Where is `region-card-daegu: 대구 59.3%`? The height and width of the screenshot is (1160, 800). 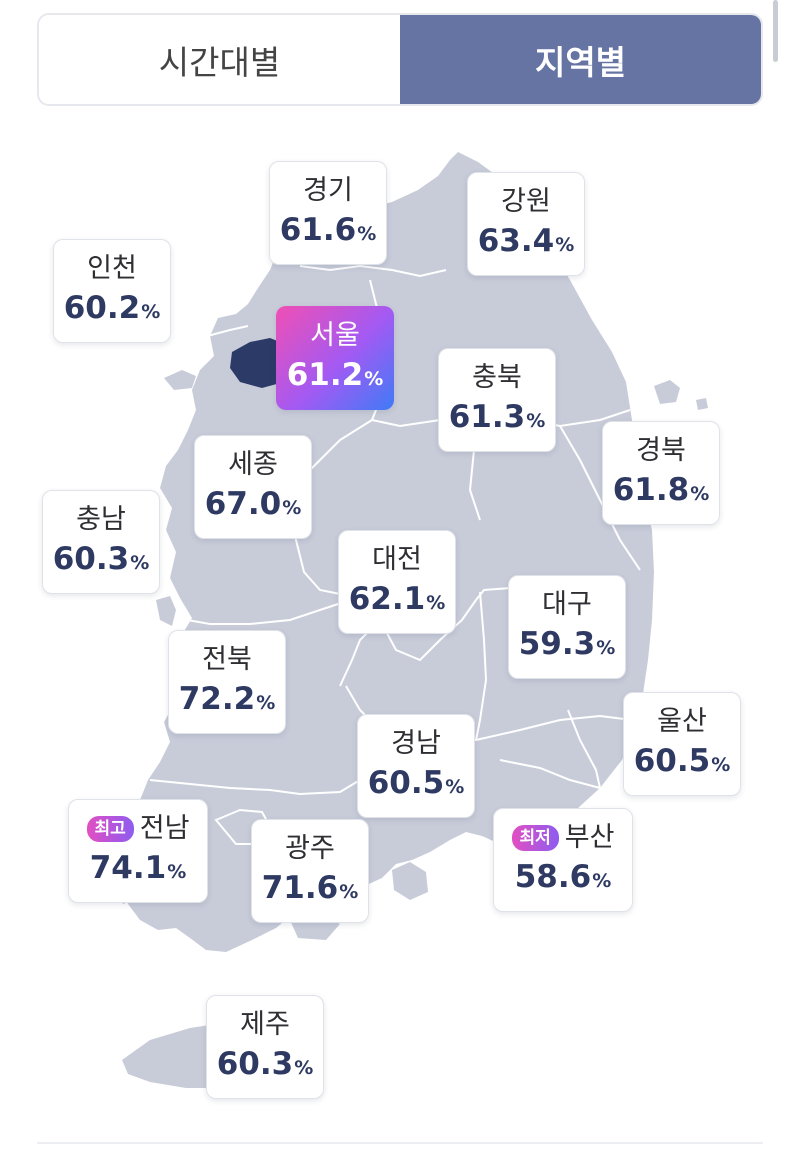
region-card-daegu: 대구 59.3% is located at coordinates (567, 627).